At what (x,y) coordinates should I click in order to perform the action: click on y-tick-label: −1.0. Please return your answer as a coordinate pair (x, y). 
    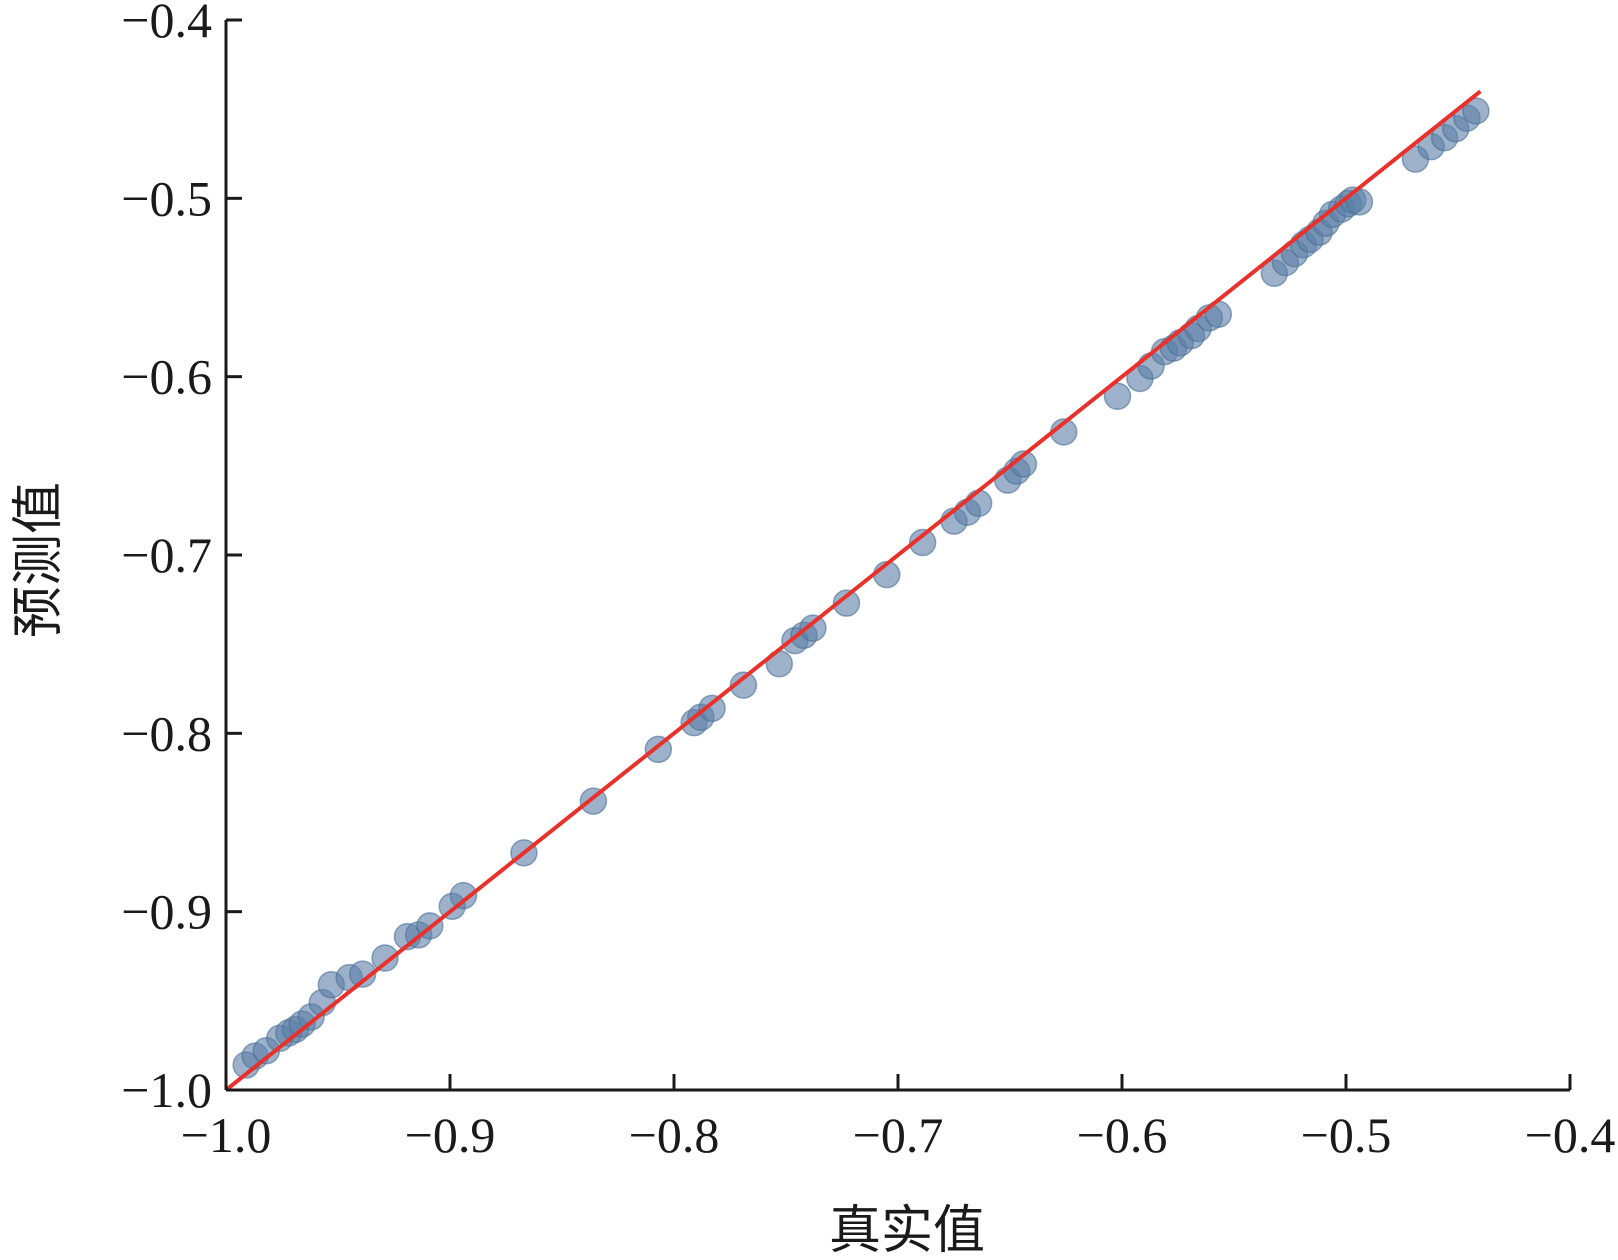
    Looking at the image, I should click on (166, 1090).